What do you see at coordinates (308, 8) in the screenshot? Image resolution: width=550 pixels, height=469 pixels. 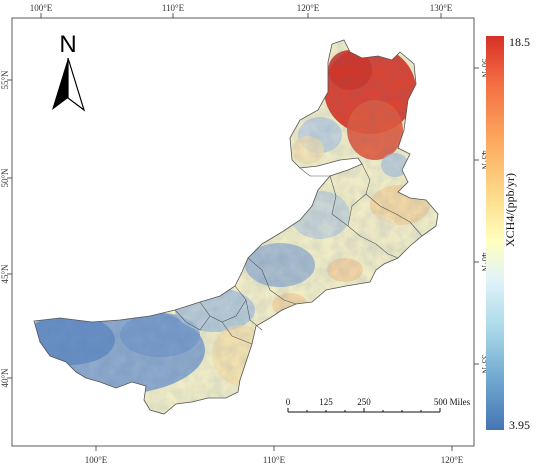 I see `lon-label-top: 120°E` at bounding box center [308, 8].